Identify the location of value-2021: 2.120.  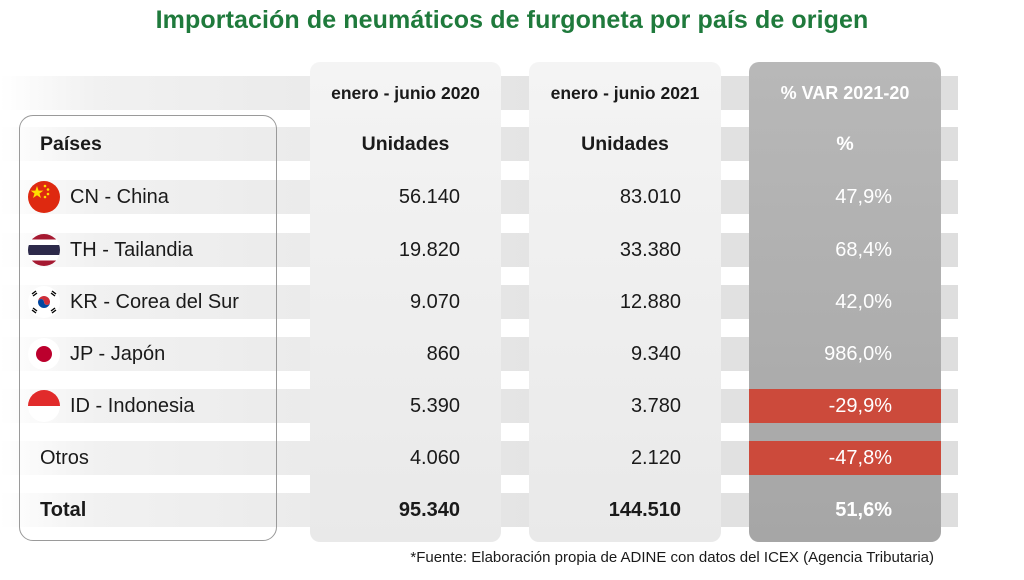
(655, 458).